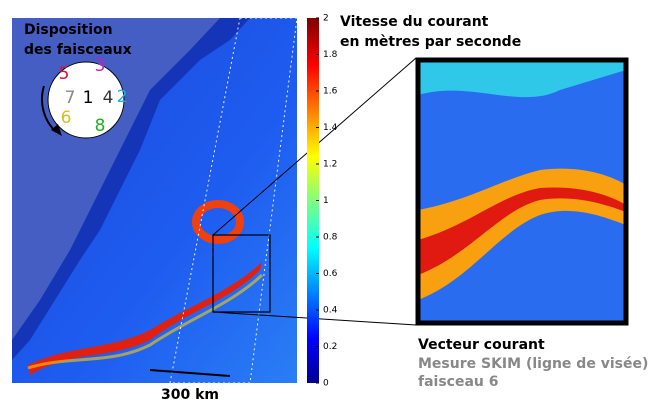  What do you see at coordinates (330, 165) in the screenshot?
I see `colorbar-tick-label: 1.2` at bounding box center [330, 165].